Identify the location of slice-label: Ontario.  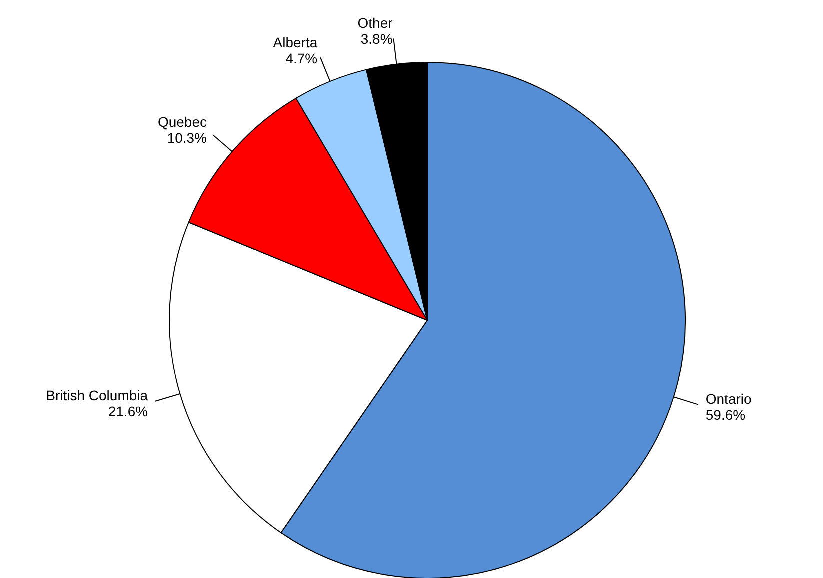
(729, 399).